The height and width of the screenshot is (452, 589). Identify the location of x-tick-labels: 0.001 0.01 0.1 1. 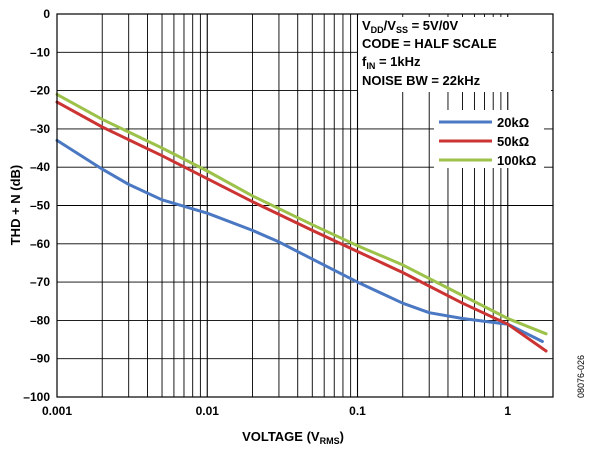
(276, 411).